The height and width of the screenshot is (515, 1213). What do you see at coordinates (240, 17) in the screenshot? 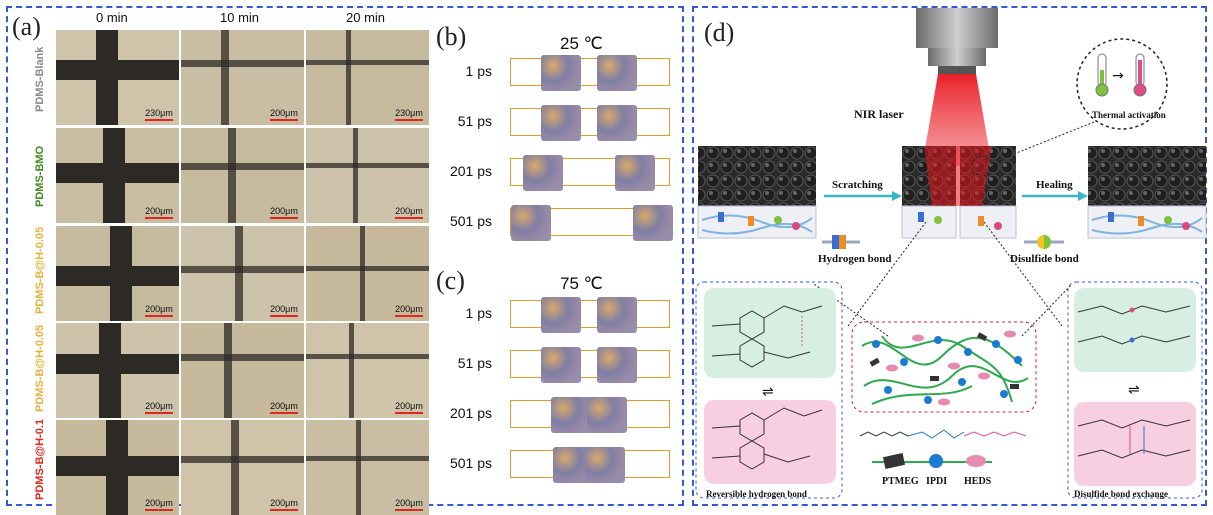
I see `column-title-1: 10 min` at bounding box center [240, 17].